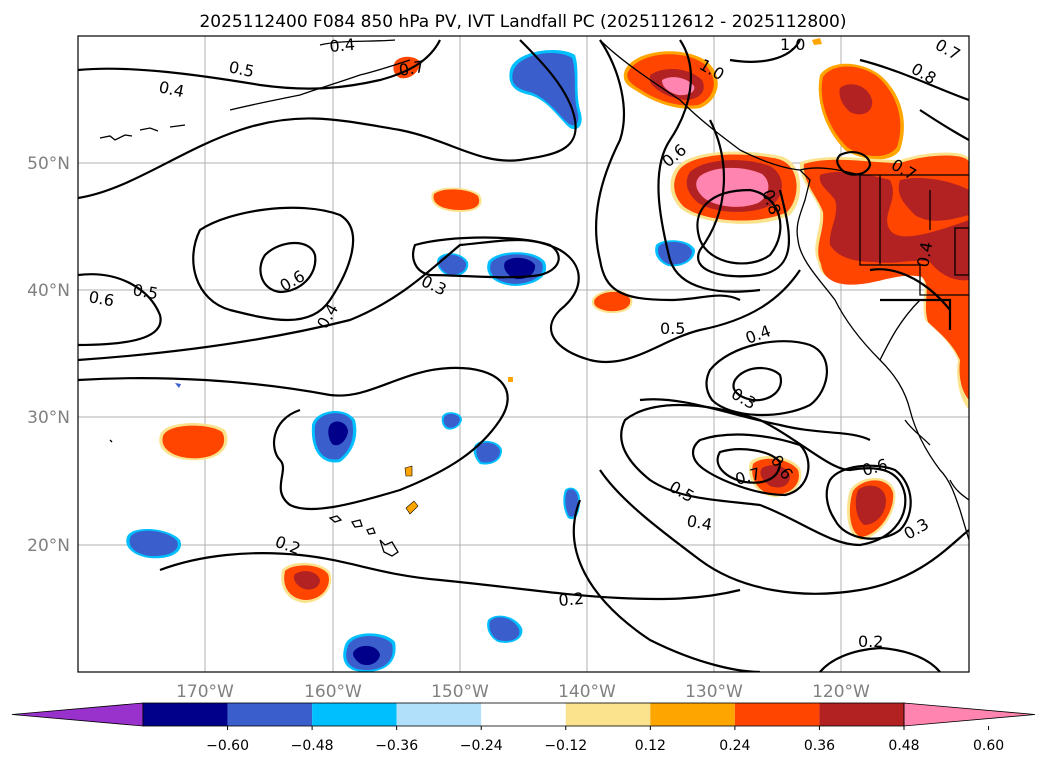  Describe the element at coordinates (587, 692) in the screenshot. I see `lon-label: 140°W` at that location.